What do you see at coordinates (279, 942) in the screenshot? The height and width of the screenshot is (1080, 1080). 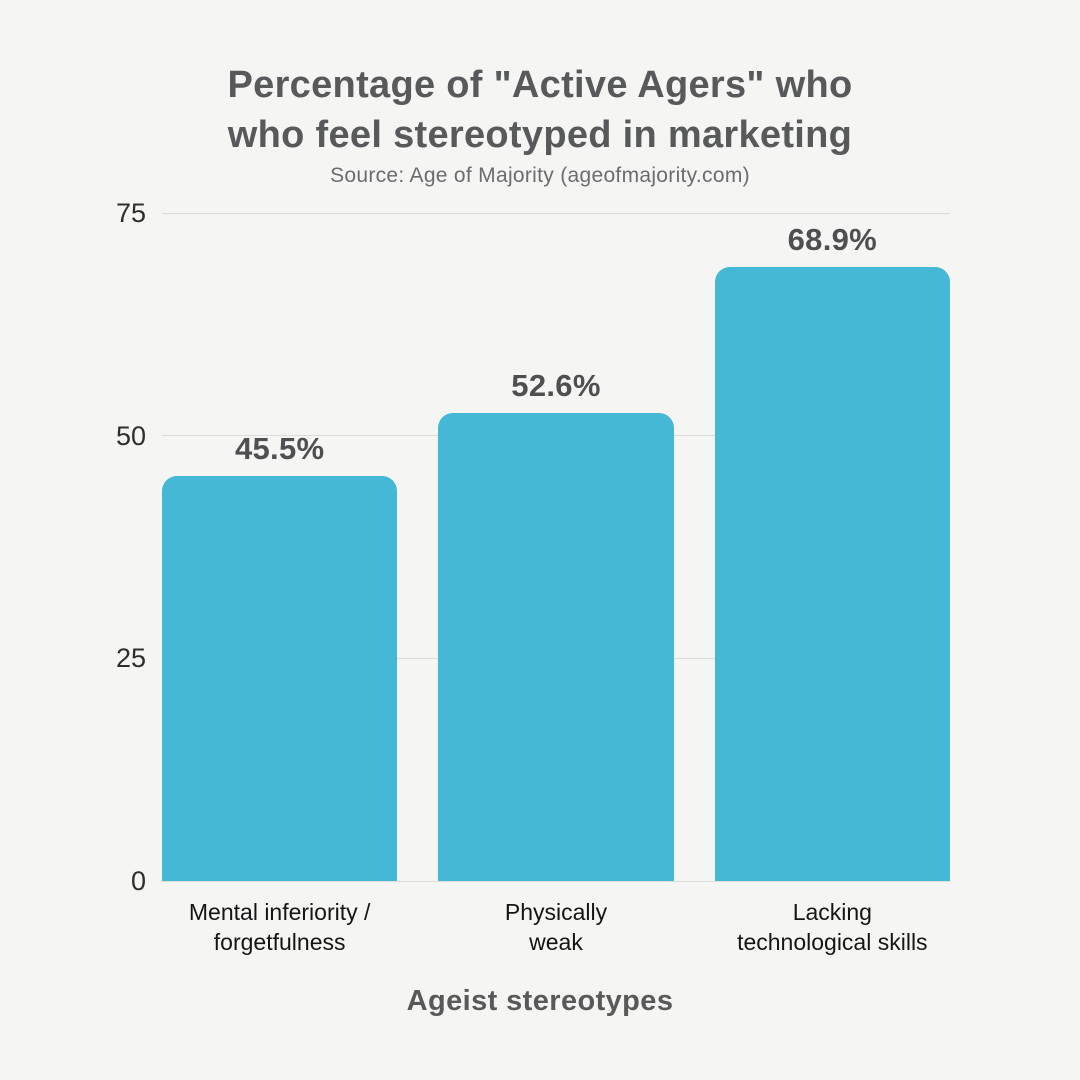 I see `x-category-label-line: forgetfulness` at bounding box center [279, 942].